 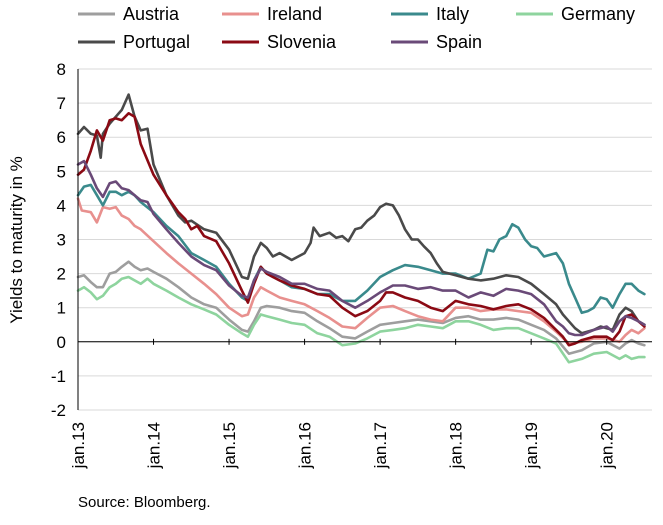 What do you see at coordinates (456, 445) in the screenshot?
I see `x-tick-label: jan.18` at bounding box center [456, 445].